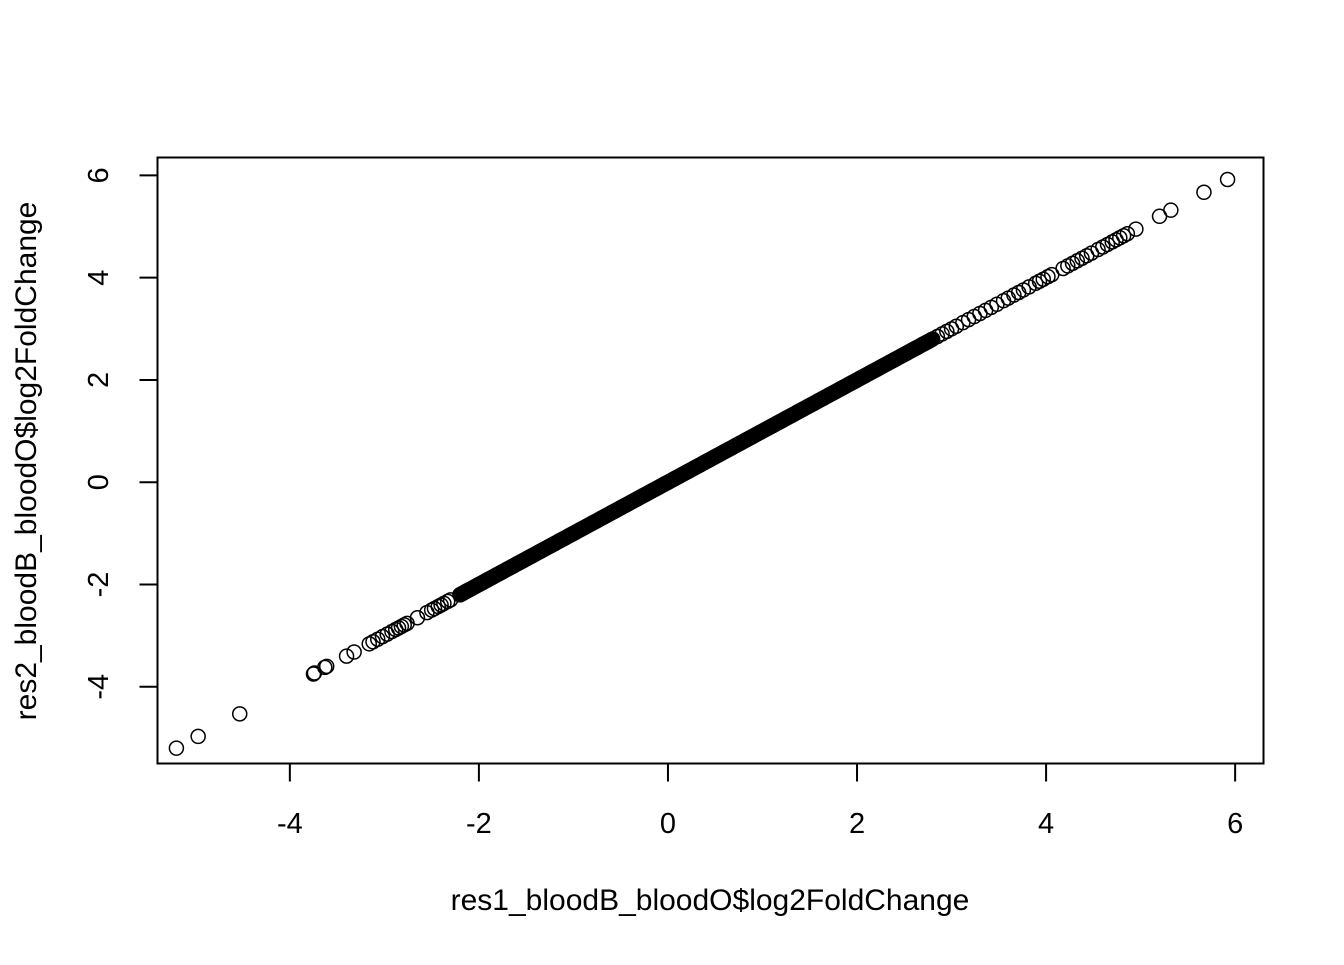 Image resolution: width=1344 pixels, height=965 pixels. I want to click on y-axis: -4 -2 0 2 4 6, so click(121, 433).